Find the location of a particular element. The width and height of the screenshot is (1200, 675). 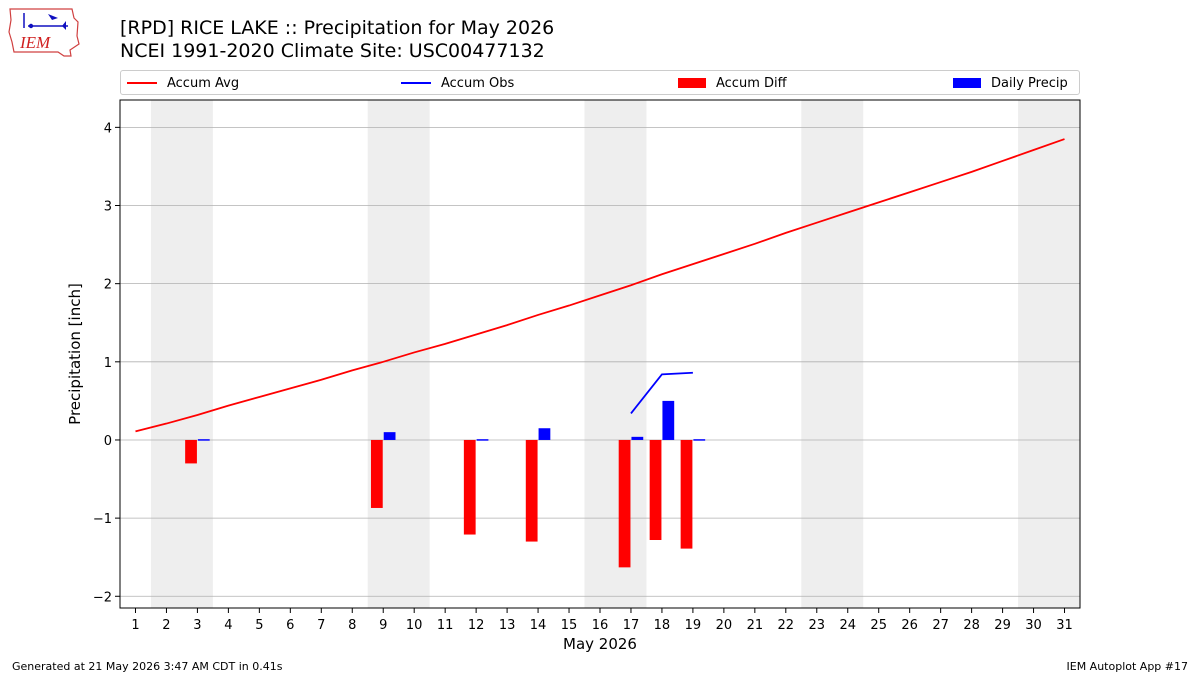

y-tick-label: −1 is located at coordinates (102, 519).